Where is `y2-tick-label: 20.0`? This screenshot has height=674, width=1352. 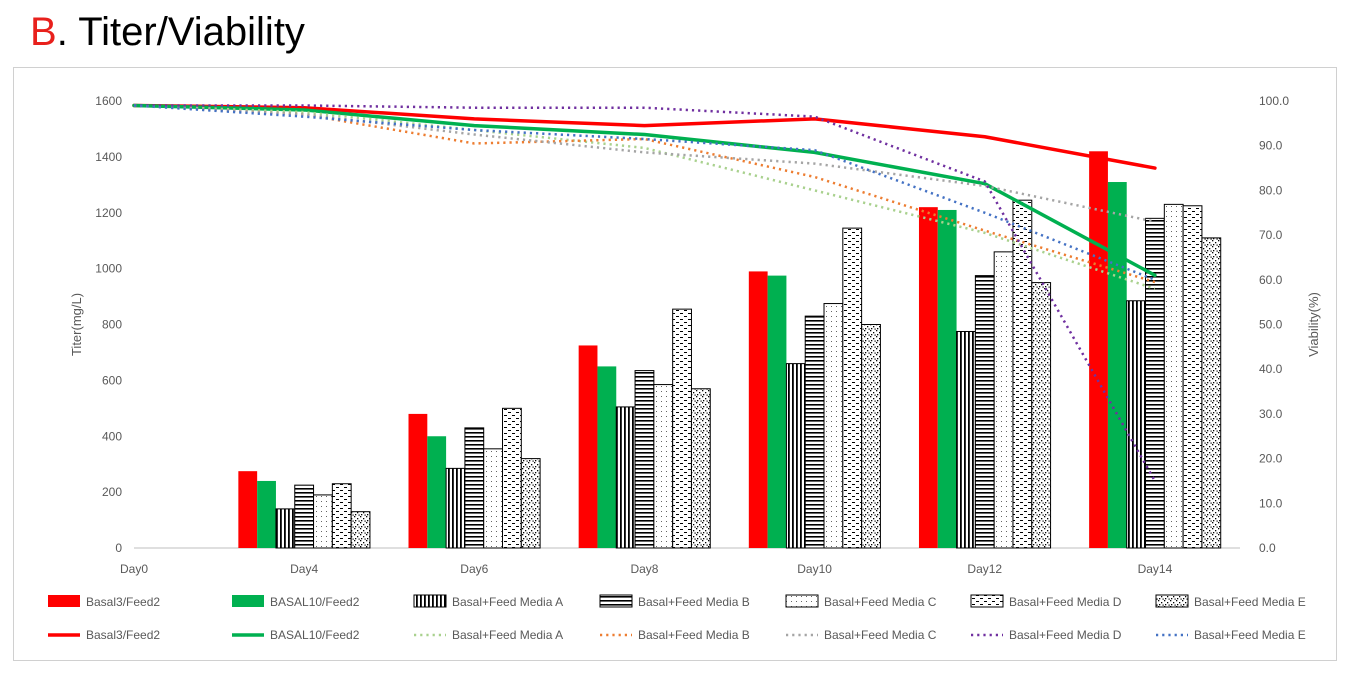 y2-tick-label: 20.0 is located at coordinates (1271, 459).